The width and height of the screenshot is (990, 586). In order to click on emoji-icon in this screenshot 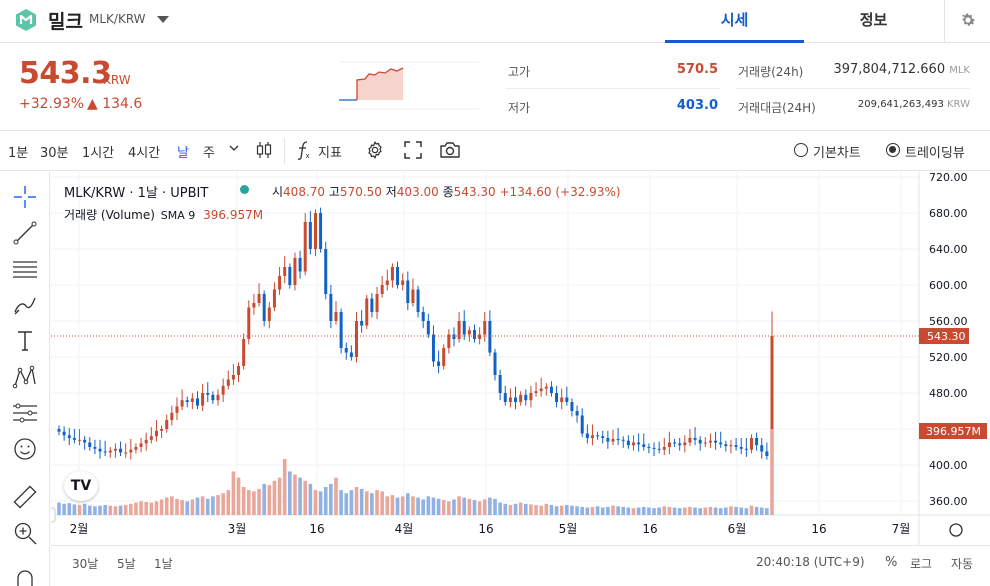, I will do `click(25, 449)`.